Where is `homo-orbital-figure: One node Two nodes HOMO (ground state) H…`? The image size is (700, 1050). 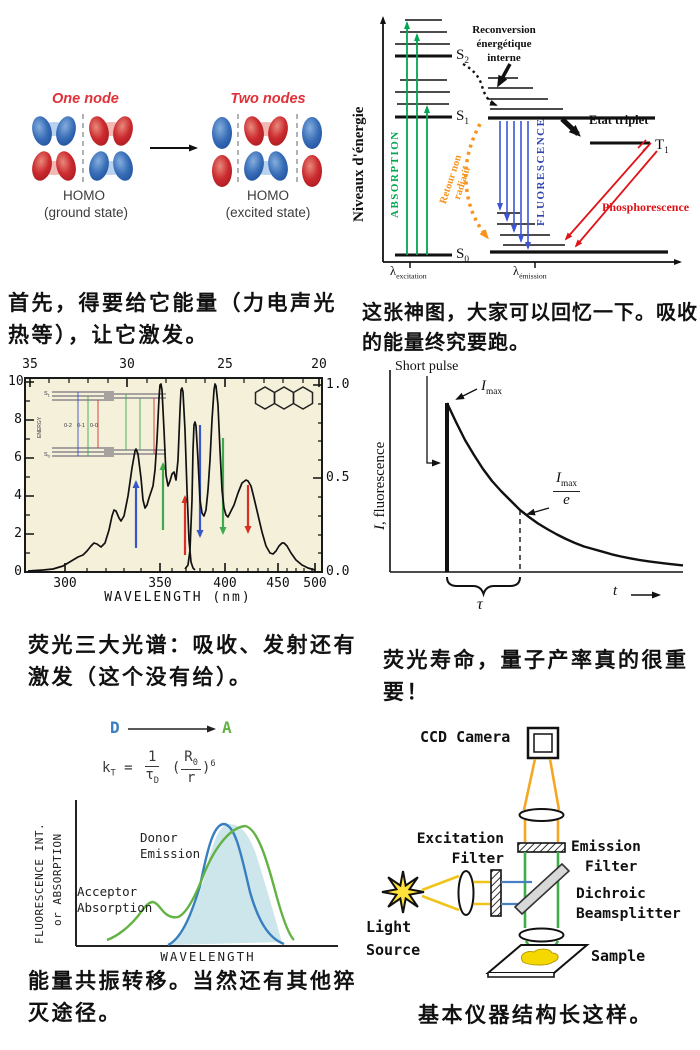 homo-orbital-figure: One node Two nodes HOMO (ground state) H… is located at coordinates (184, 153).